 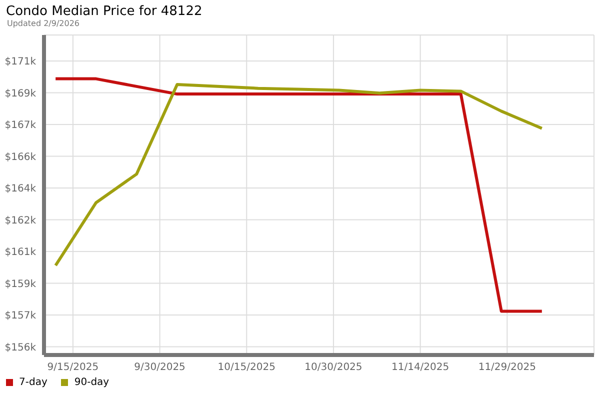 What do you see at coordinates (20, 189) in the screenshot?
I see `y-tick-label: $164k` at bounding box center [20, 189].